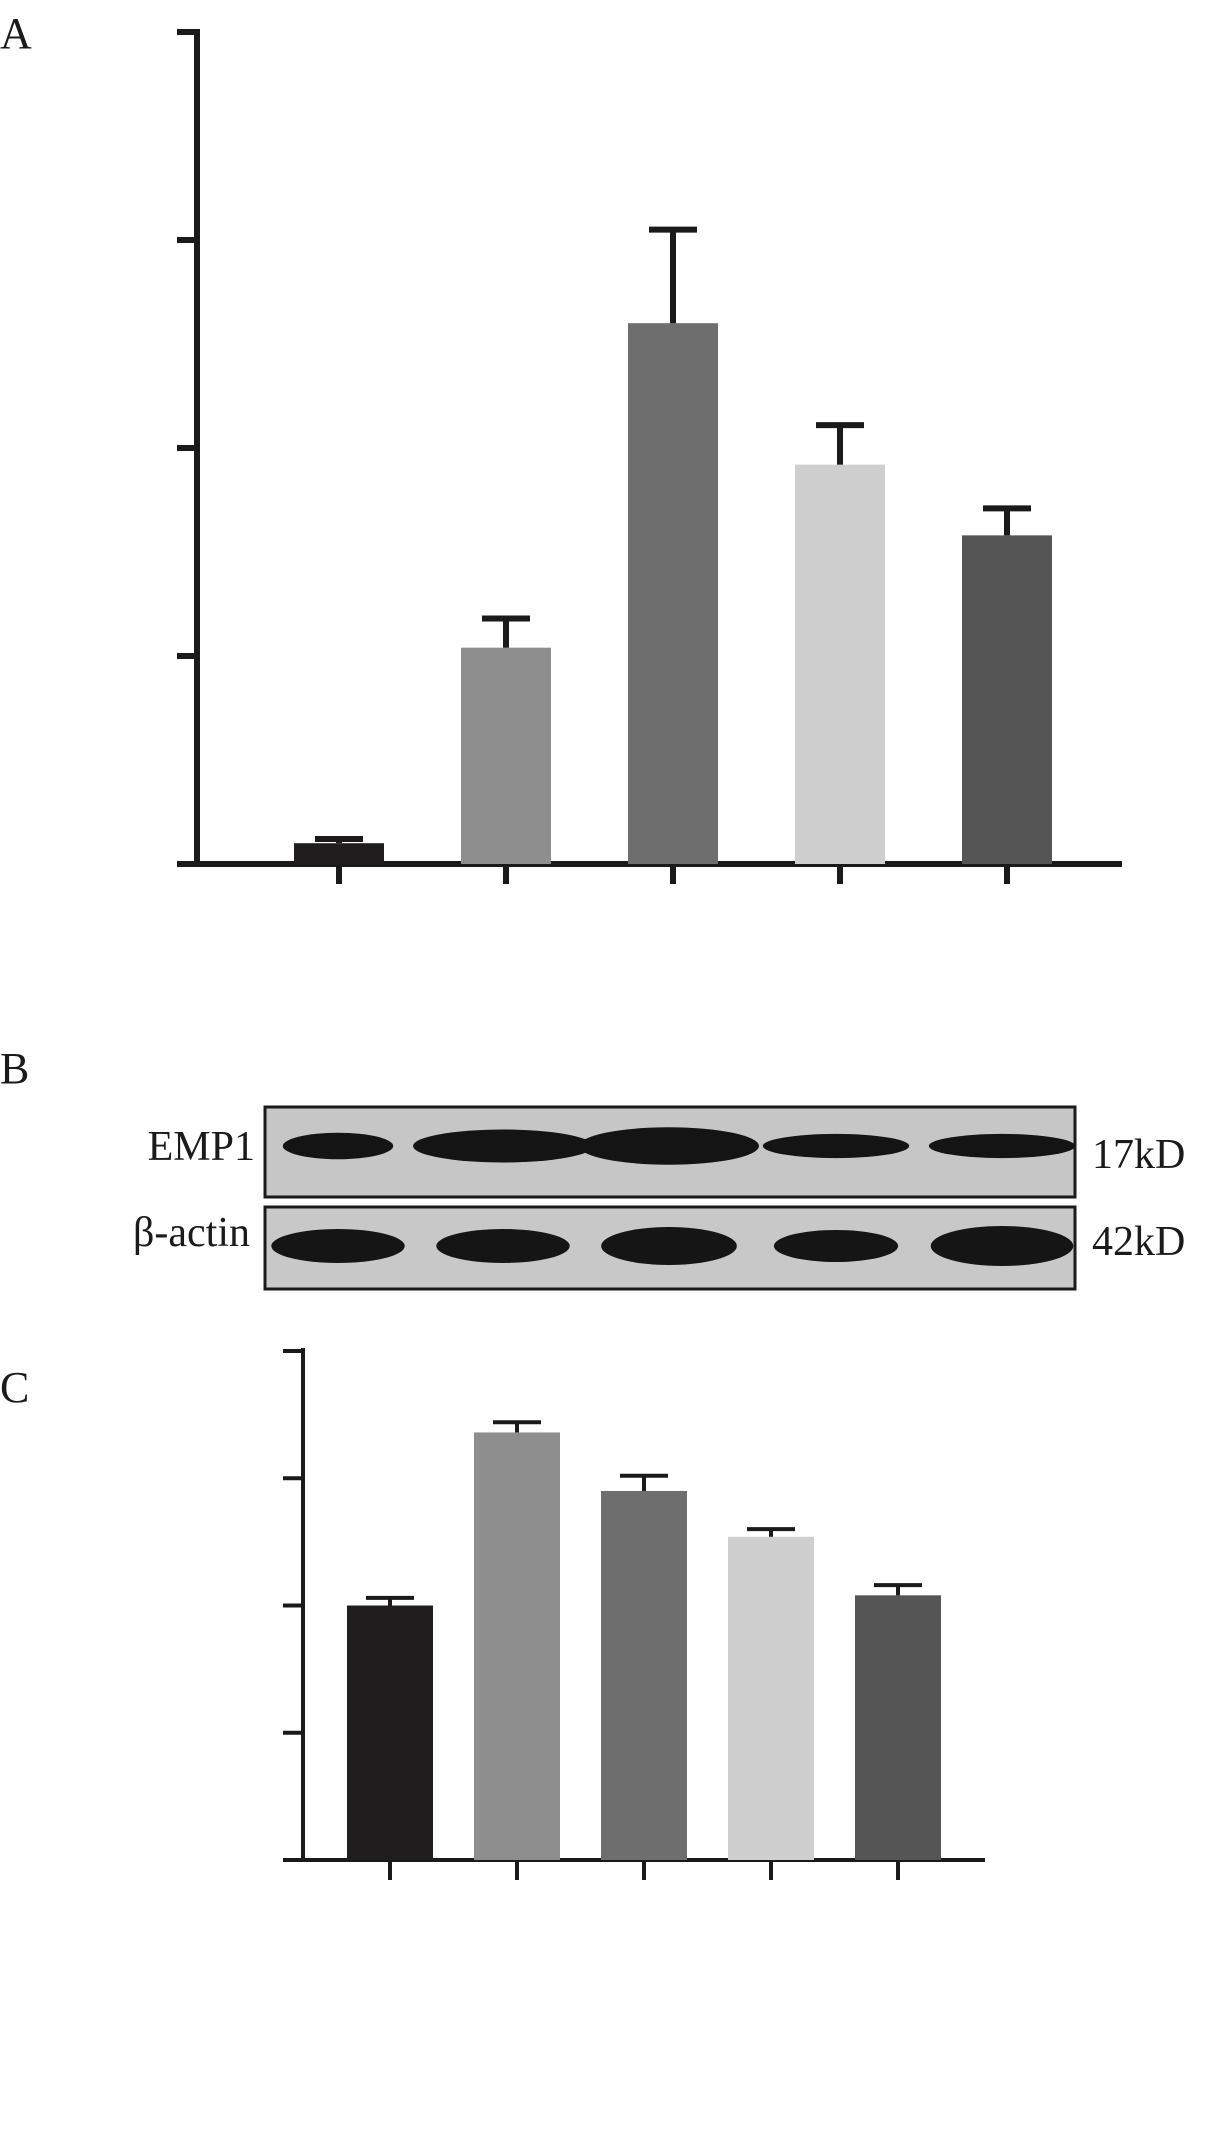 The height and width of the screenshot is (2130, 1215). I want to click on blot-bands-emp1, so click(679, 1146).